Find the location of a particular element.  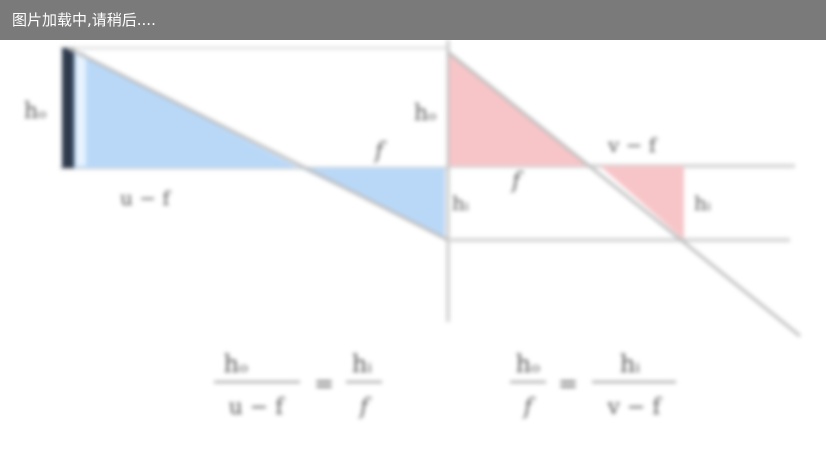

label-h-left-bottom: hᵢ is located at coordinates (460, 203).